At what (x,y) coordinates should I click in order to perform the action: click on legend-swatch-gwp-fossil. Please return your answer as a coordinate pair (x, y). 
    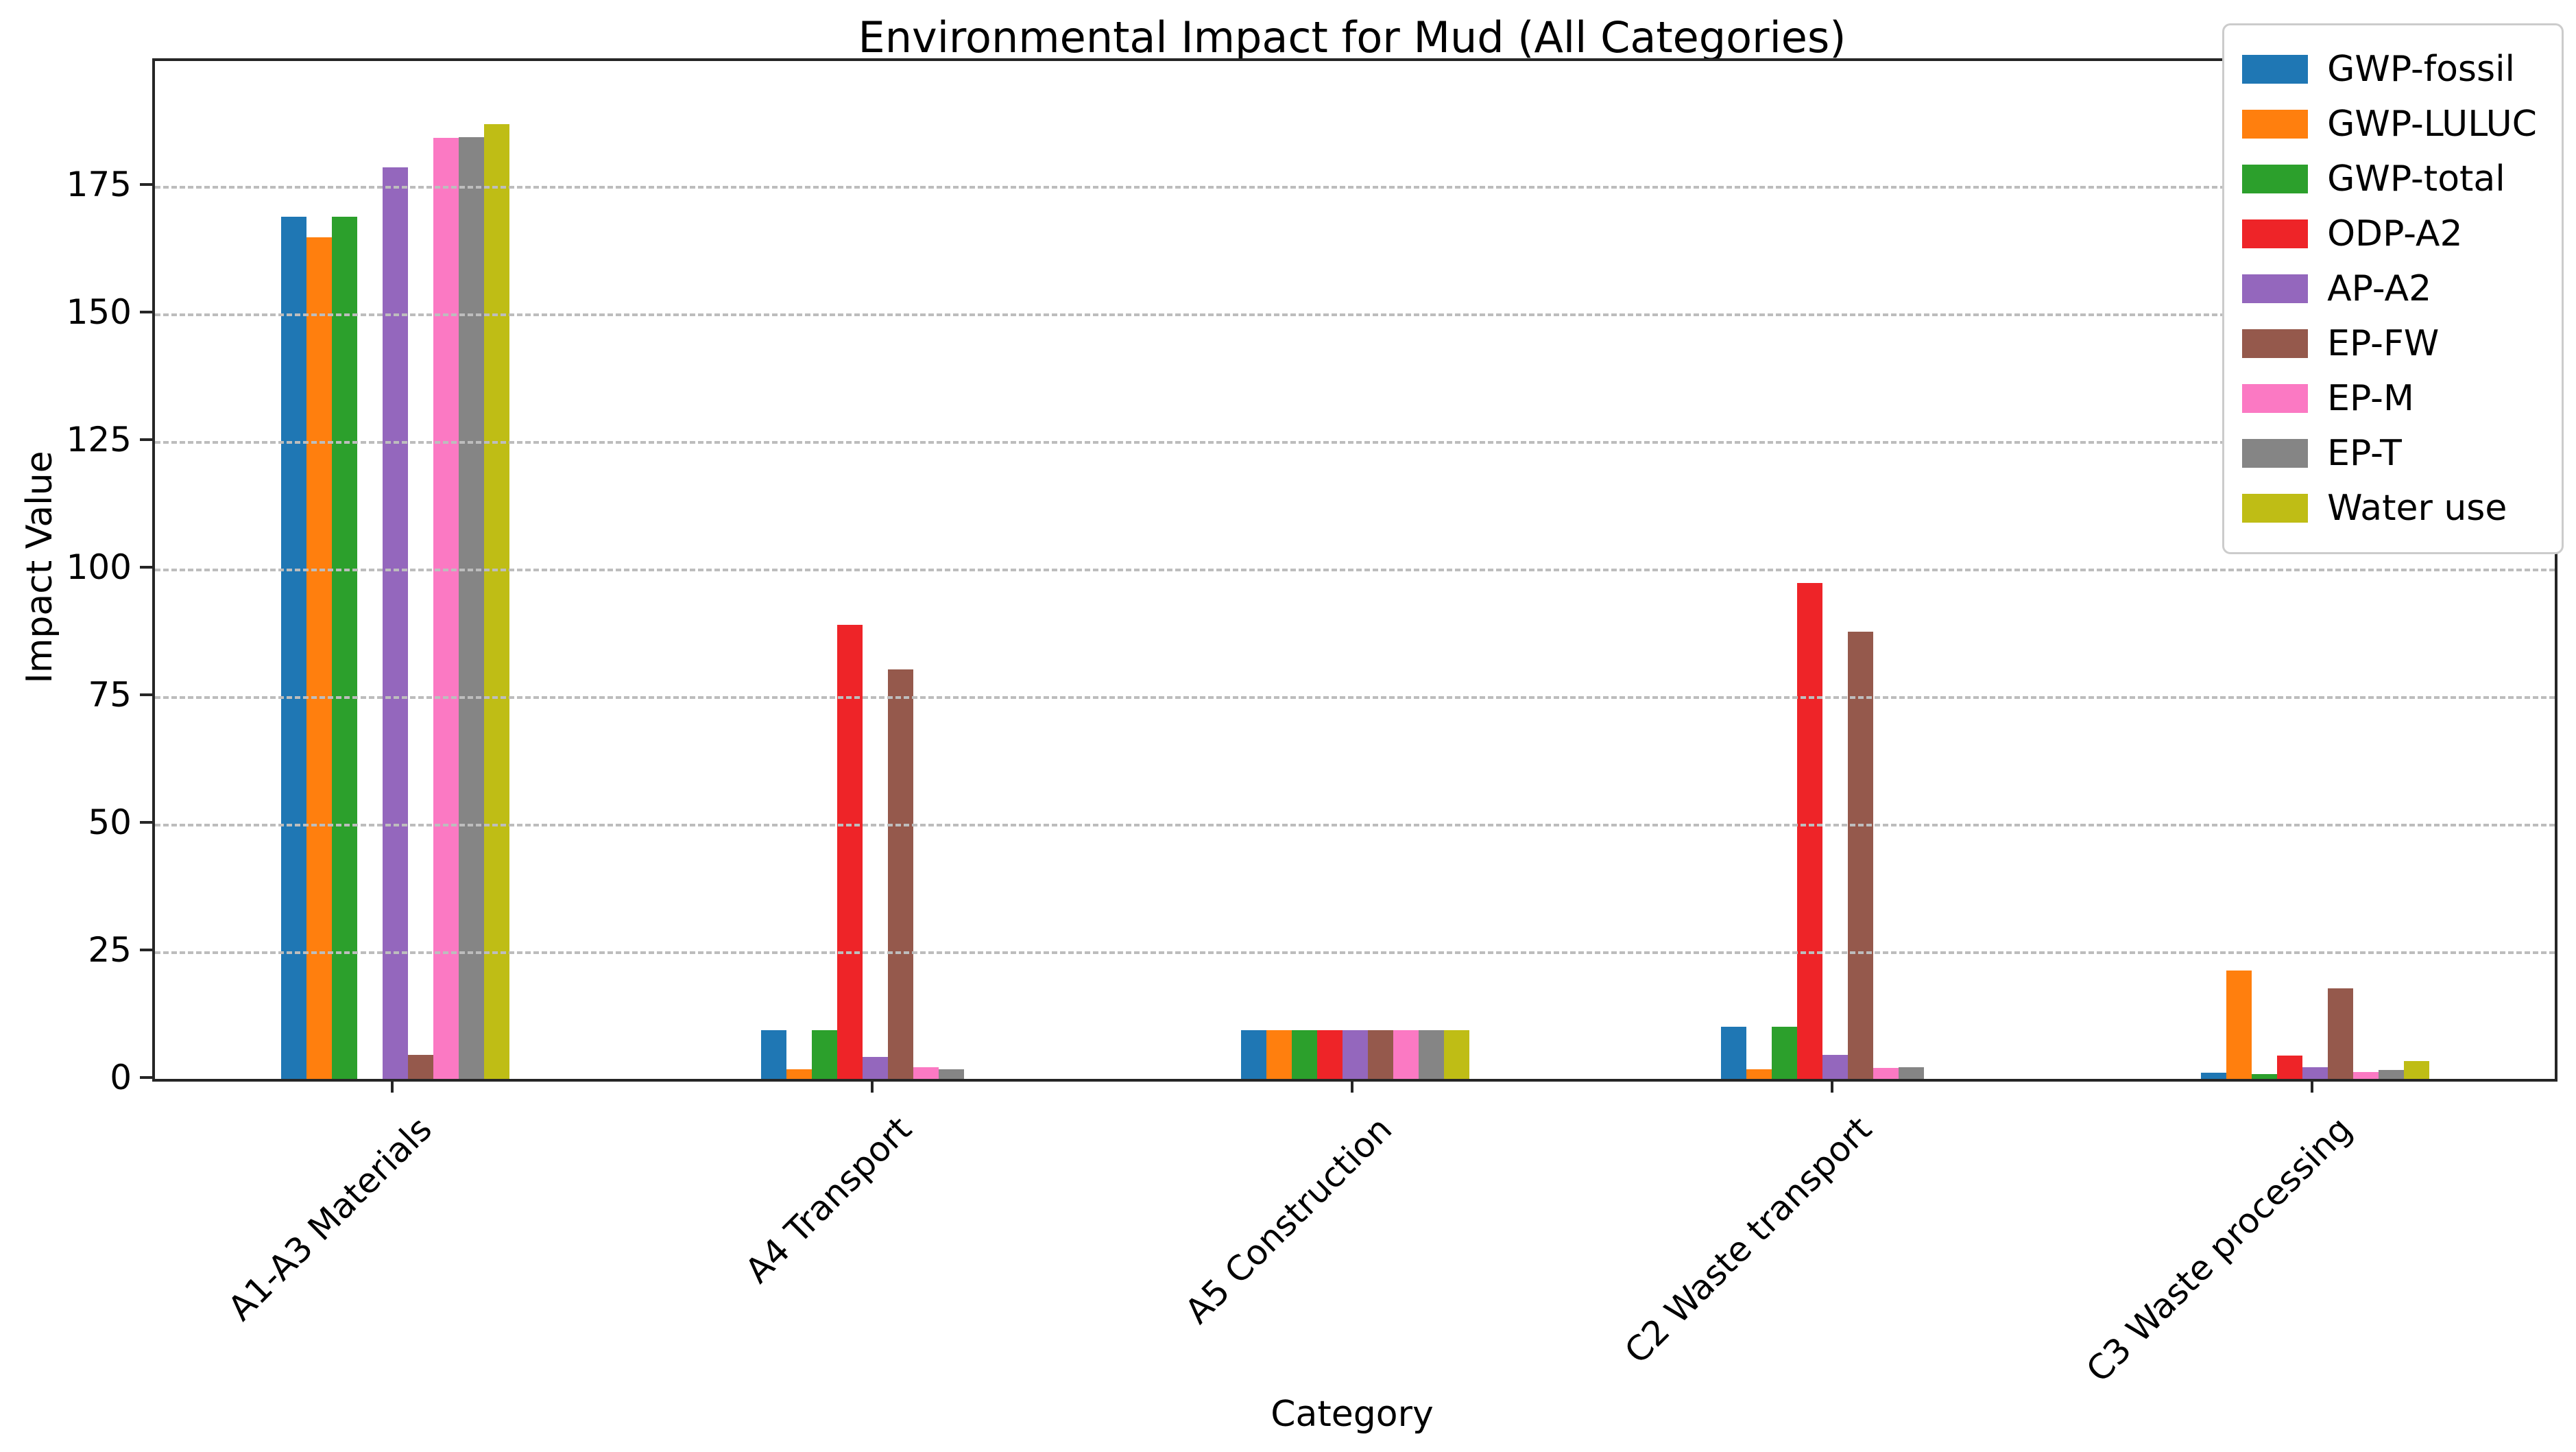
    Looking at the image, I should click on (2276, 69).